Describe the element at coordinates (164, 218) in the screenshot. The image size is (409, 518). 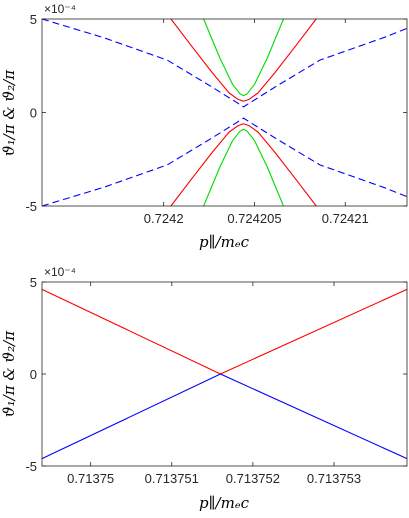
I see `top-chart-xtick-label-0: 0.7242` at that location.